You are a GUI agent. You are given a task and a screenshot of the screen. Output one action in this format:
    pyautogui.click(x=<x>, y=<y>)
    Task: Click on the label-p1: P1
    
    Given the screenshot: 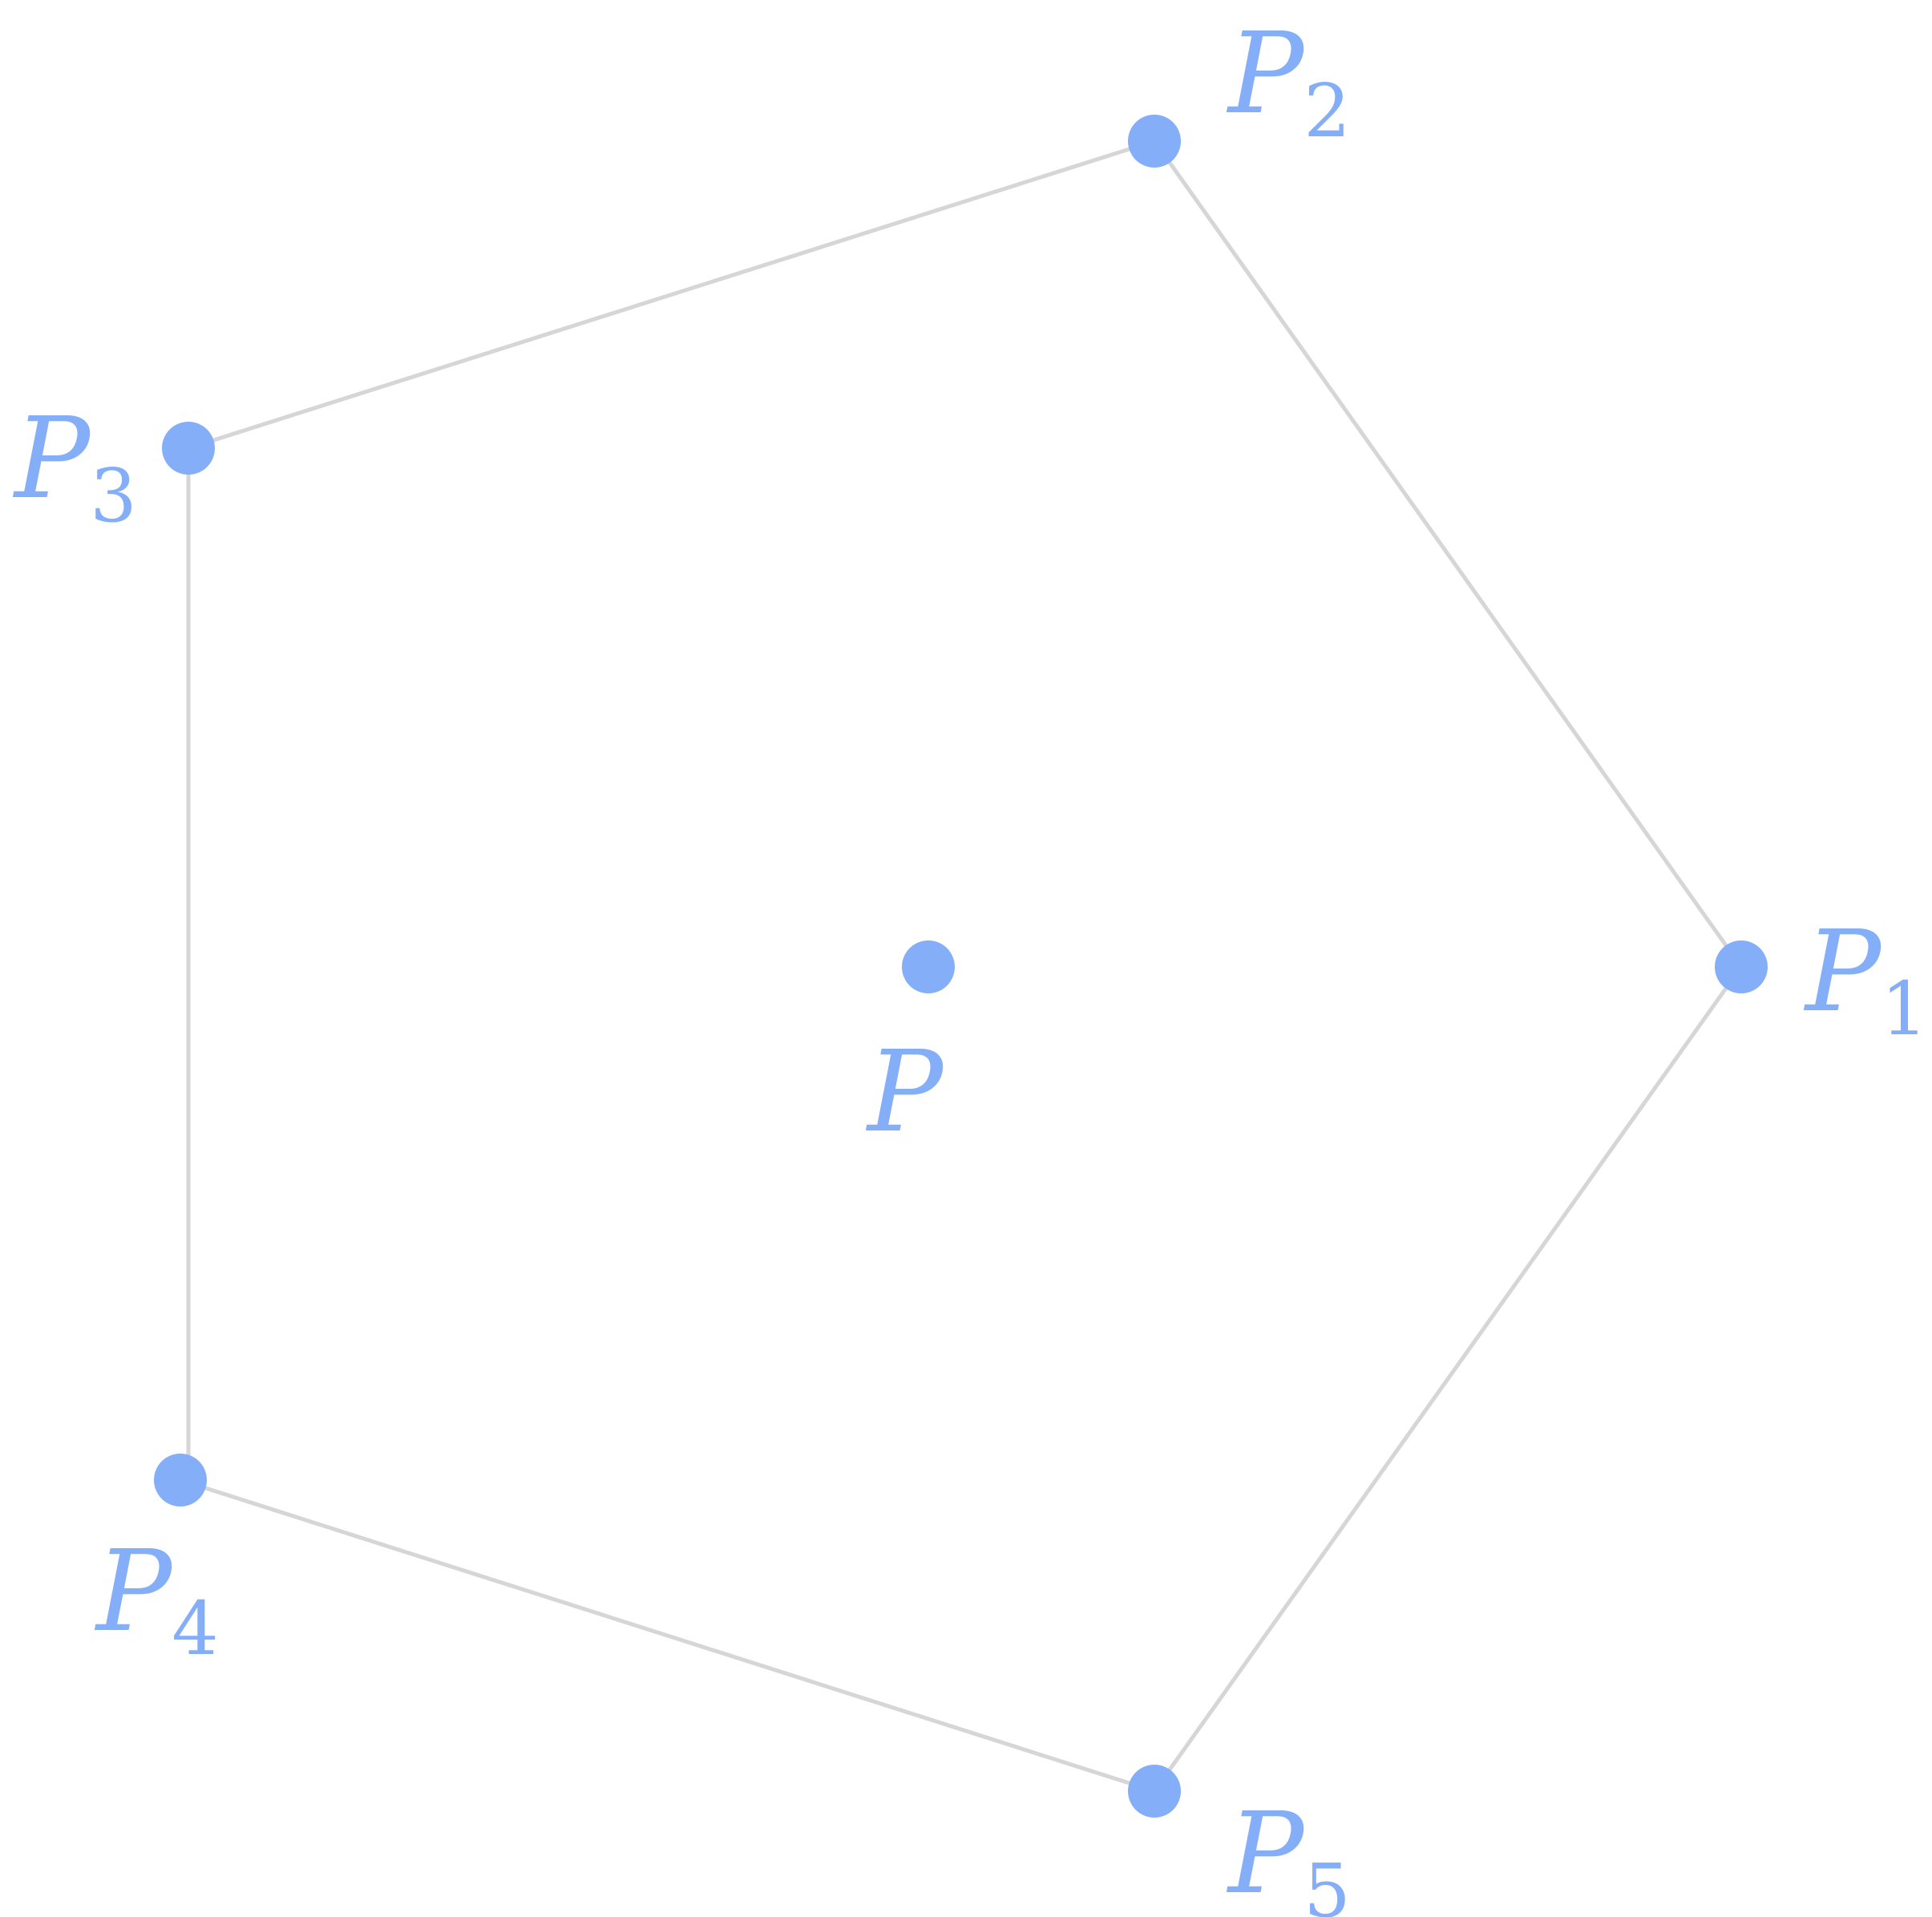 What is the action you would take?
    pyautogui.click(x=1865, y=979)
    